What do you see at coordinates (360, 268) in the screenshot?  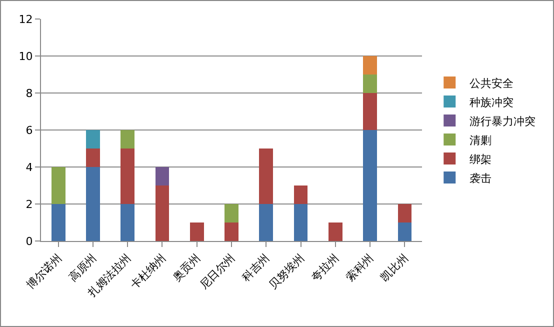 I see `x-tick-label: 索科州` at bounding box center [360, 268].